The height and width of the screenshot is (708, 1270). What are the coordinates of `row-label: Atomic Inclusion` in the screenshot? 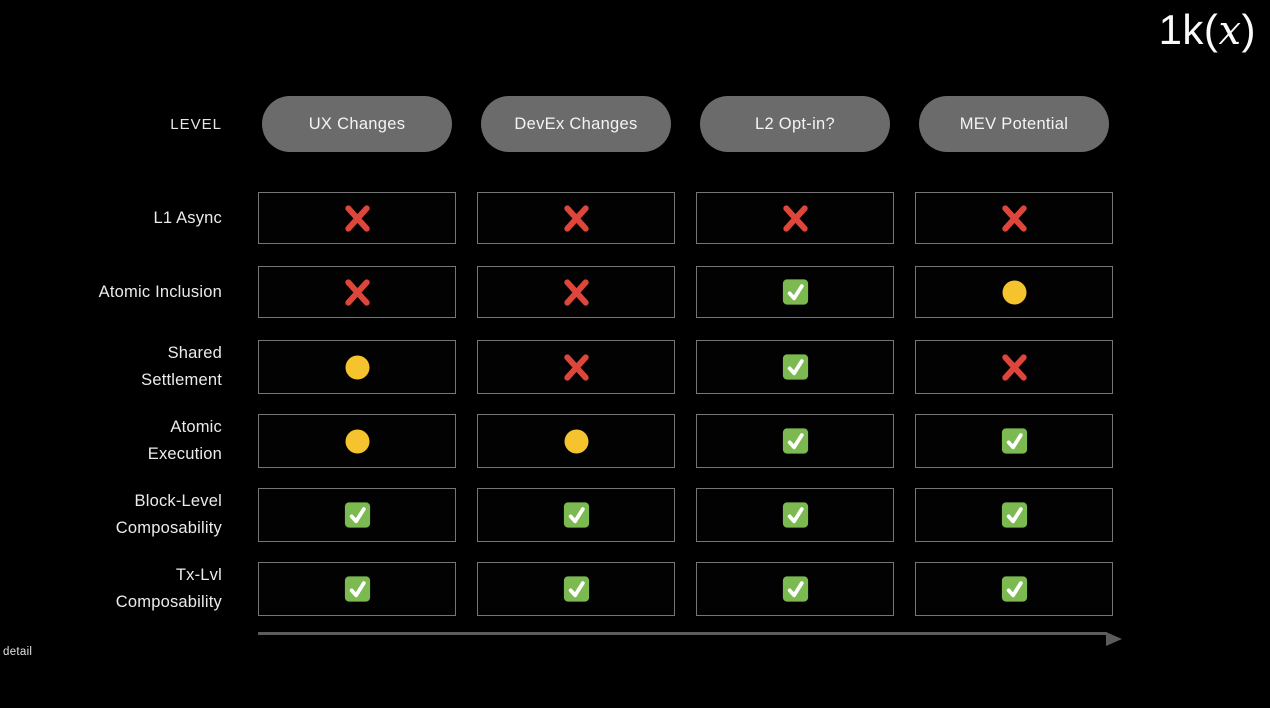 It's located at (118, 292).